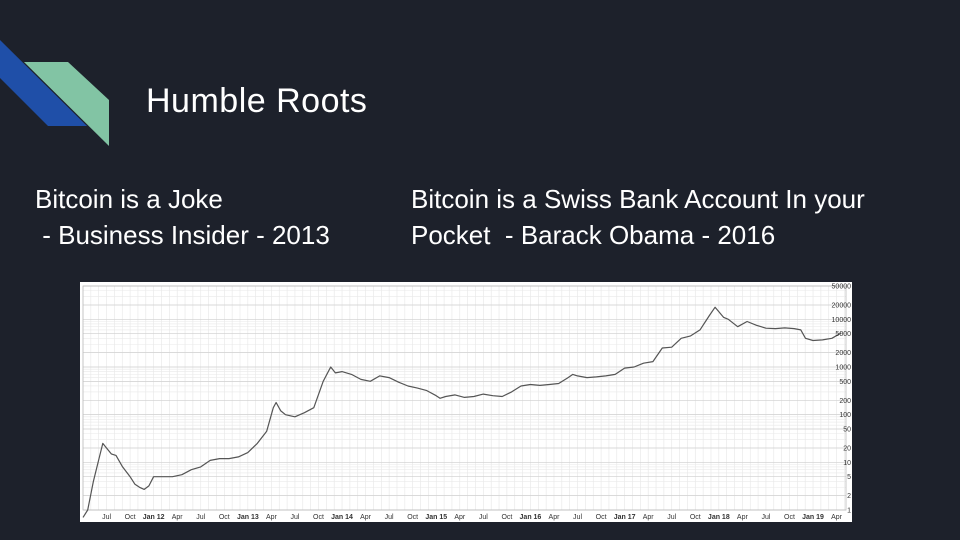  What do you see at coordinates (847, 448) in the screenshot?
I see `y-tick-label: 20` at bounding box center [847, 448].